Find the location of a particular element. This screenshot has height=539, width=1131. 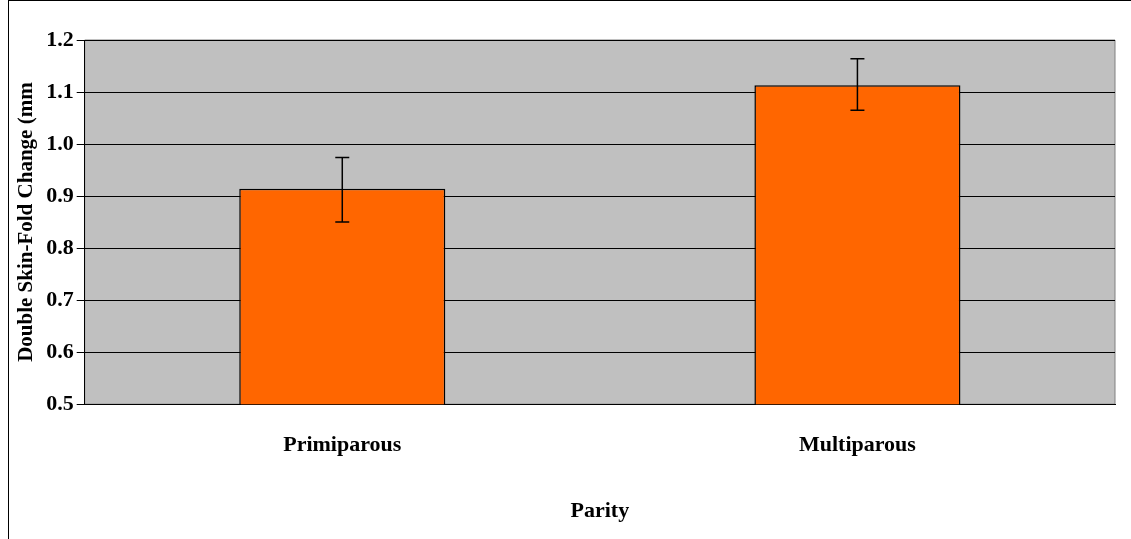

y-tick-label: 1.2 is located at coordinates (60, 38).